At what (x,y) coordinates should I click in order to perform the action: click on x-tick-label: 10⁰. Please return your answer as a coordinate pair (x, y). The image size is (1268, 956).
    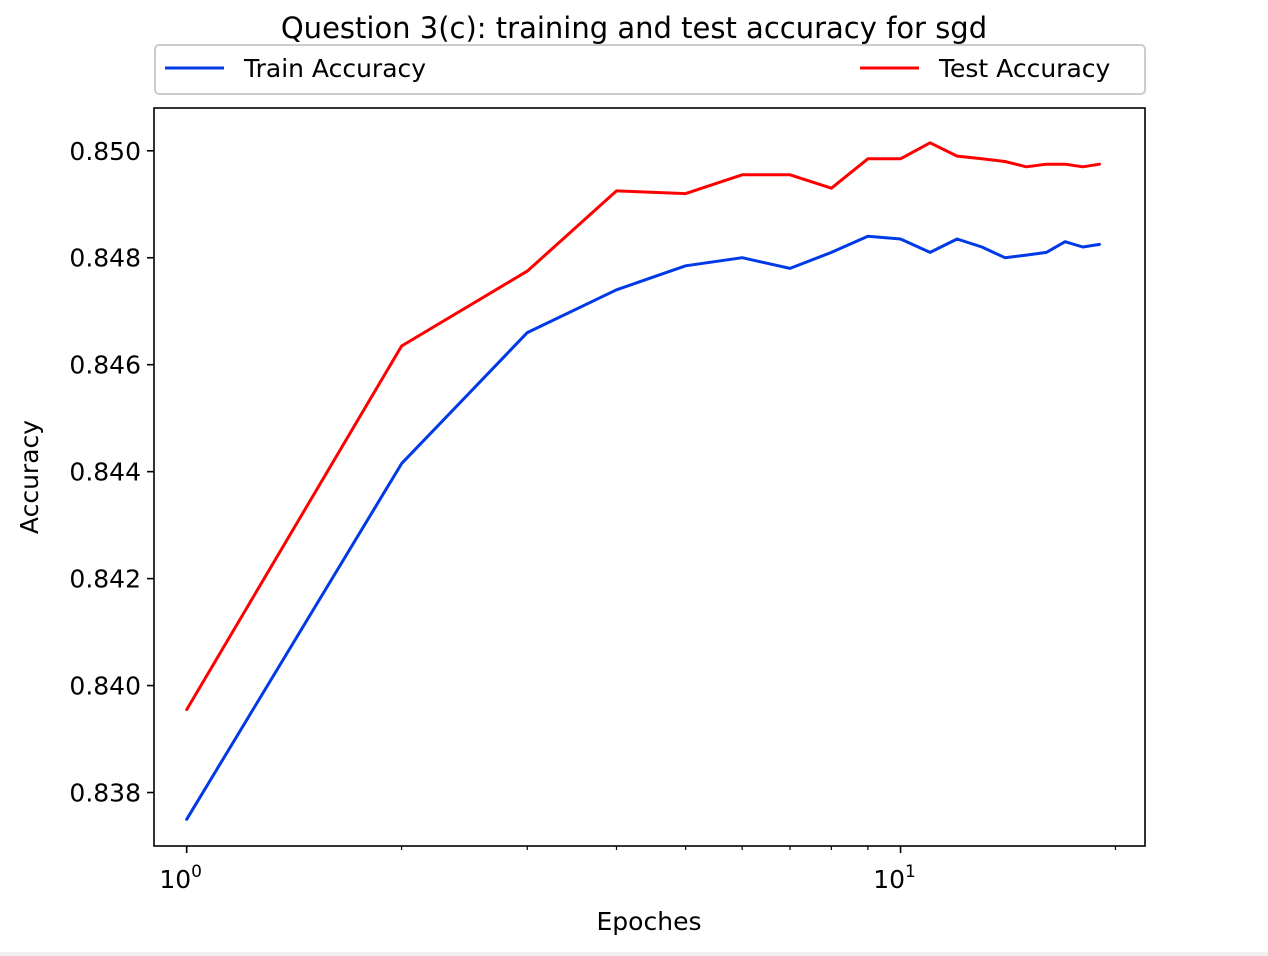
    Looking at the image, I should click on (180, 878).